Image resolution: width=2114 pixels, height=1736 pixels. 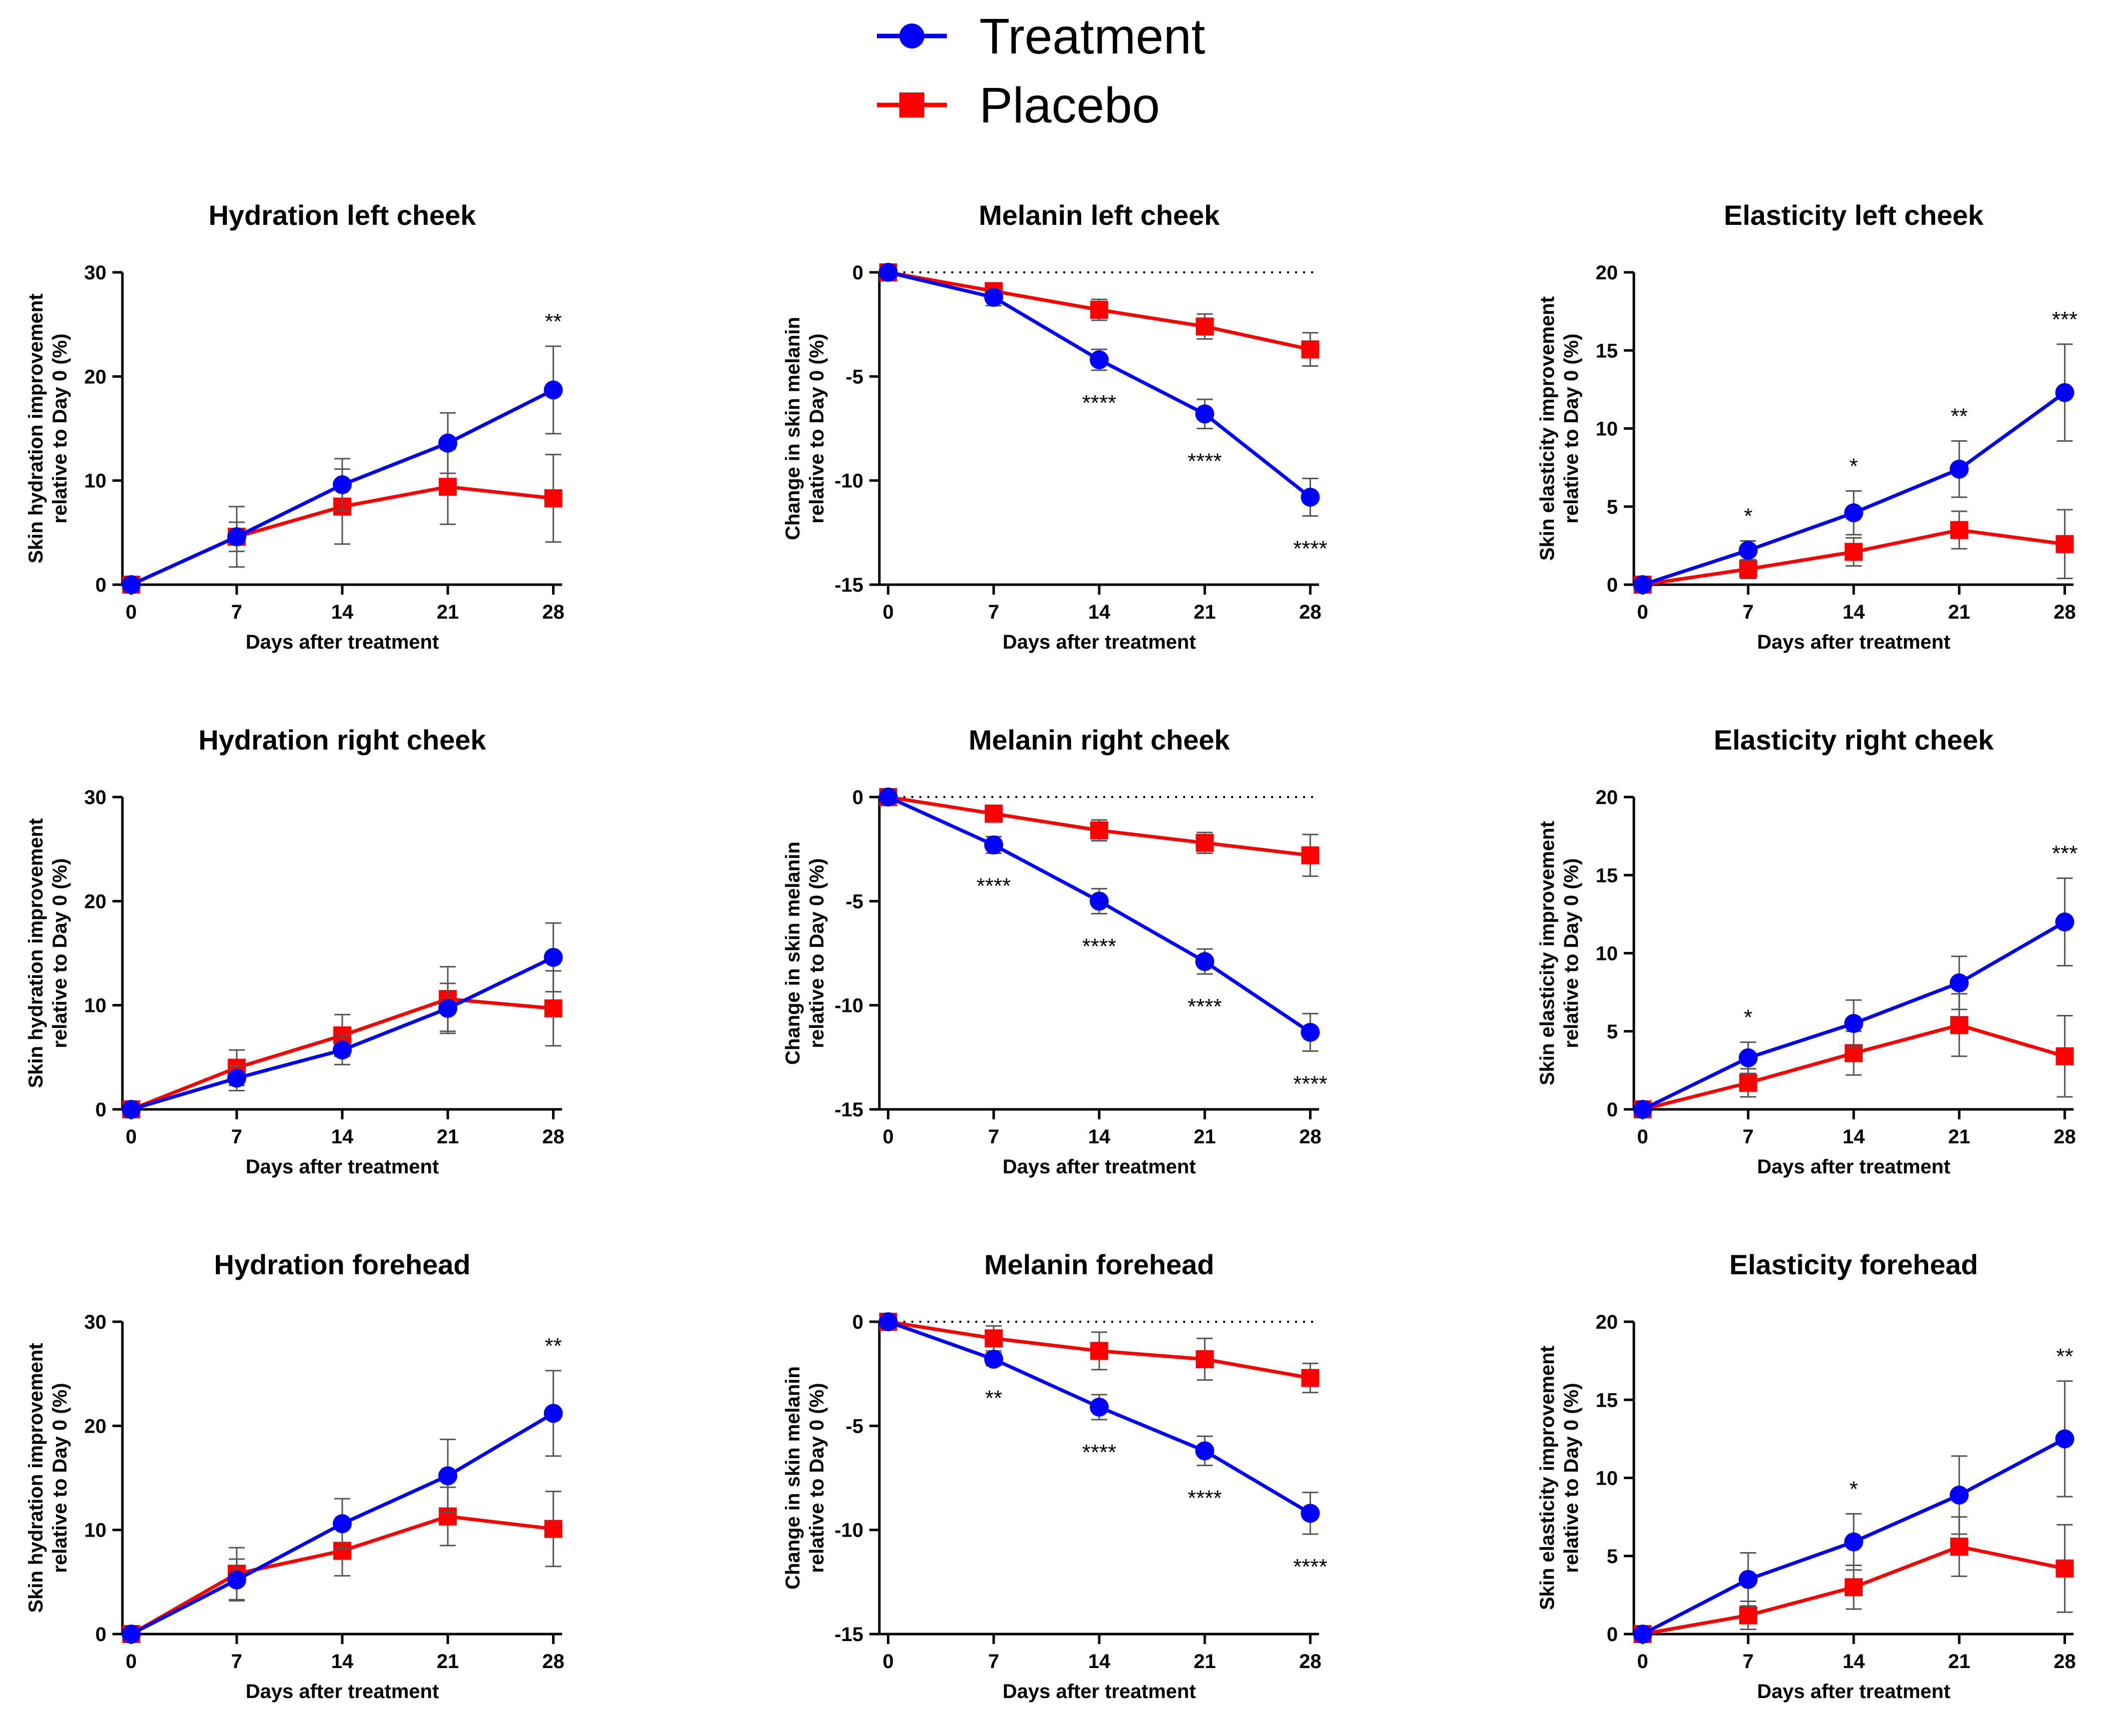 What do you see at coordinates (1854, 215) in the screenshot?
I see `chart-title: Elasticity left cheek` at bounding box center [1854, 215].